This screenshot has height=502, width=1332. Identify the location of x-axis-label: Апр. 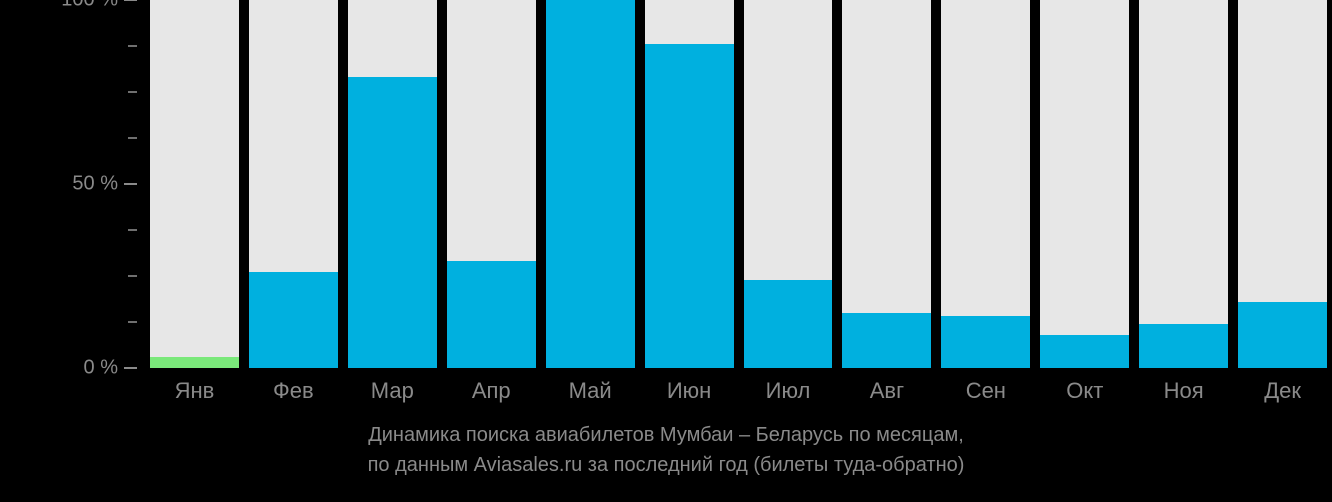
(491, 390).